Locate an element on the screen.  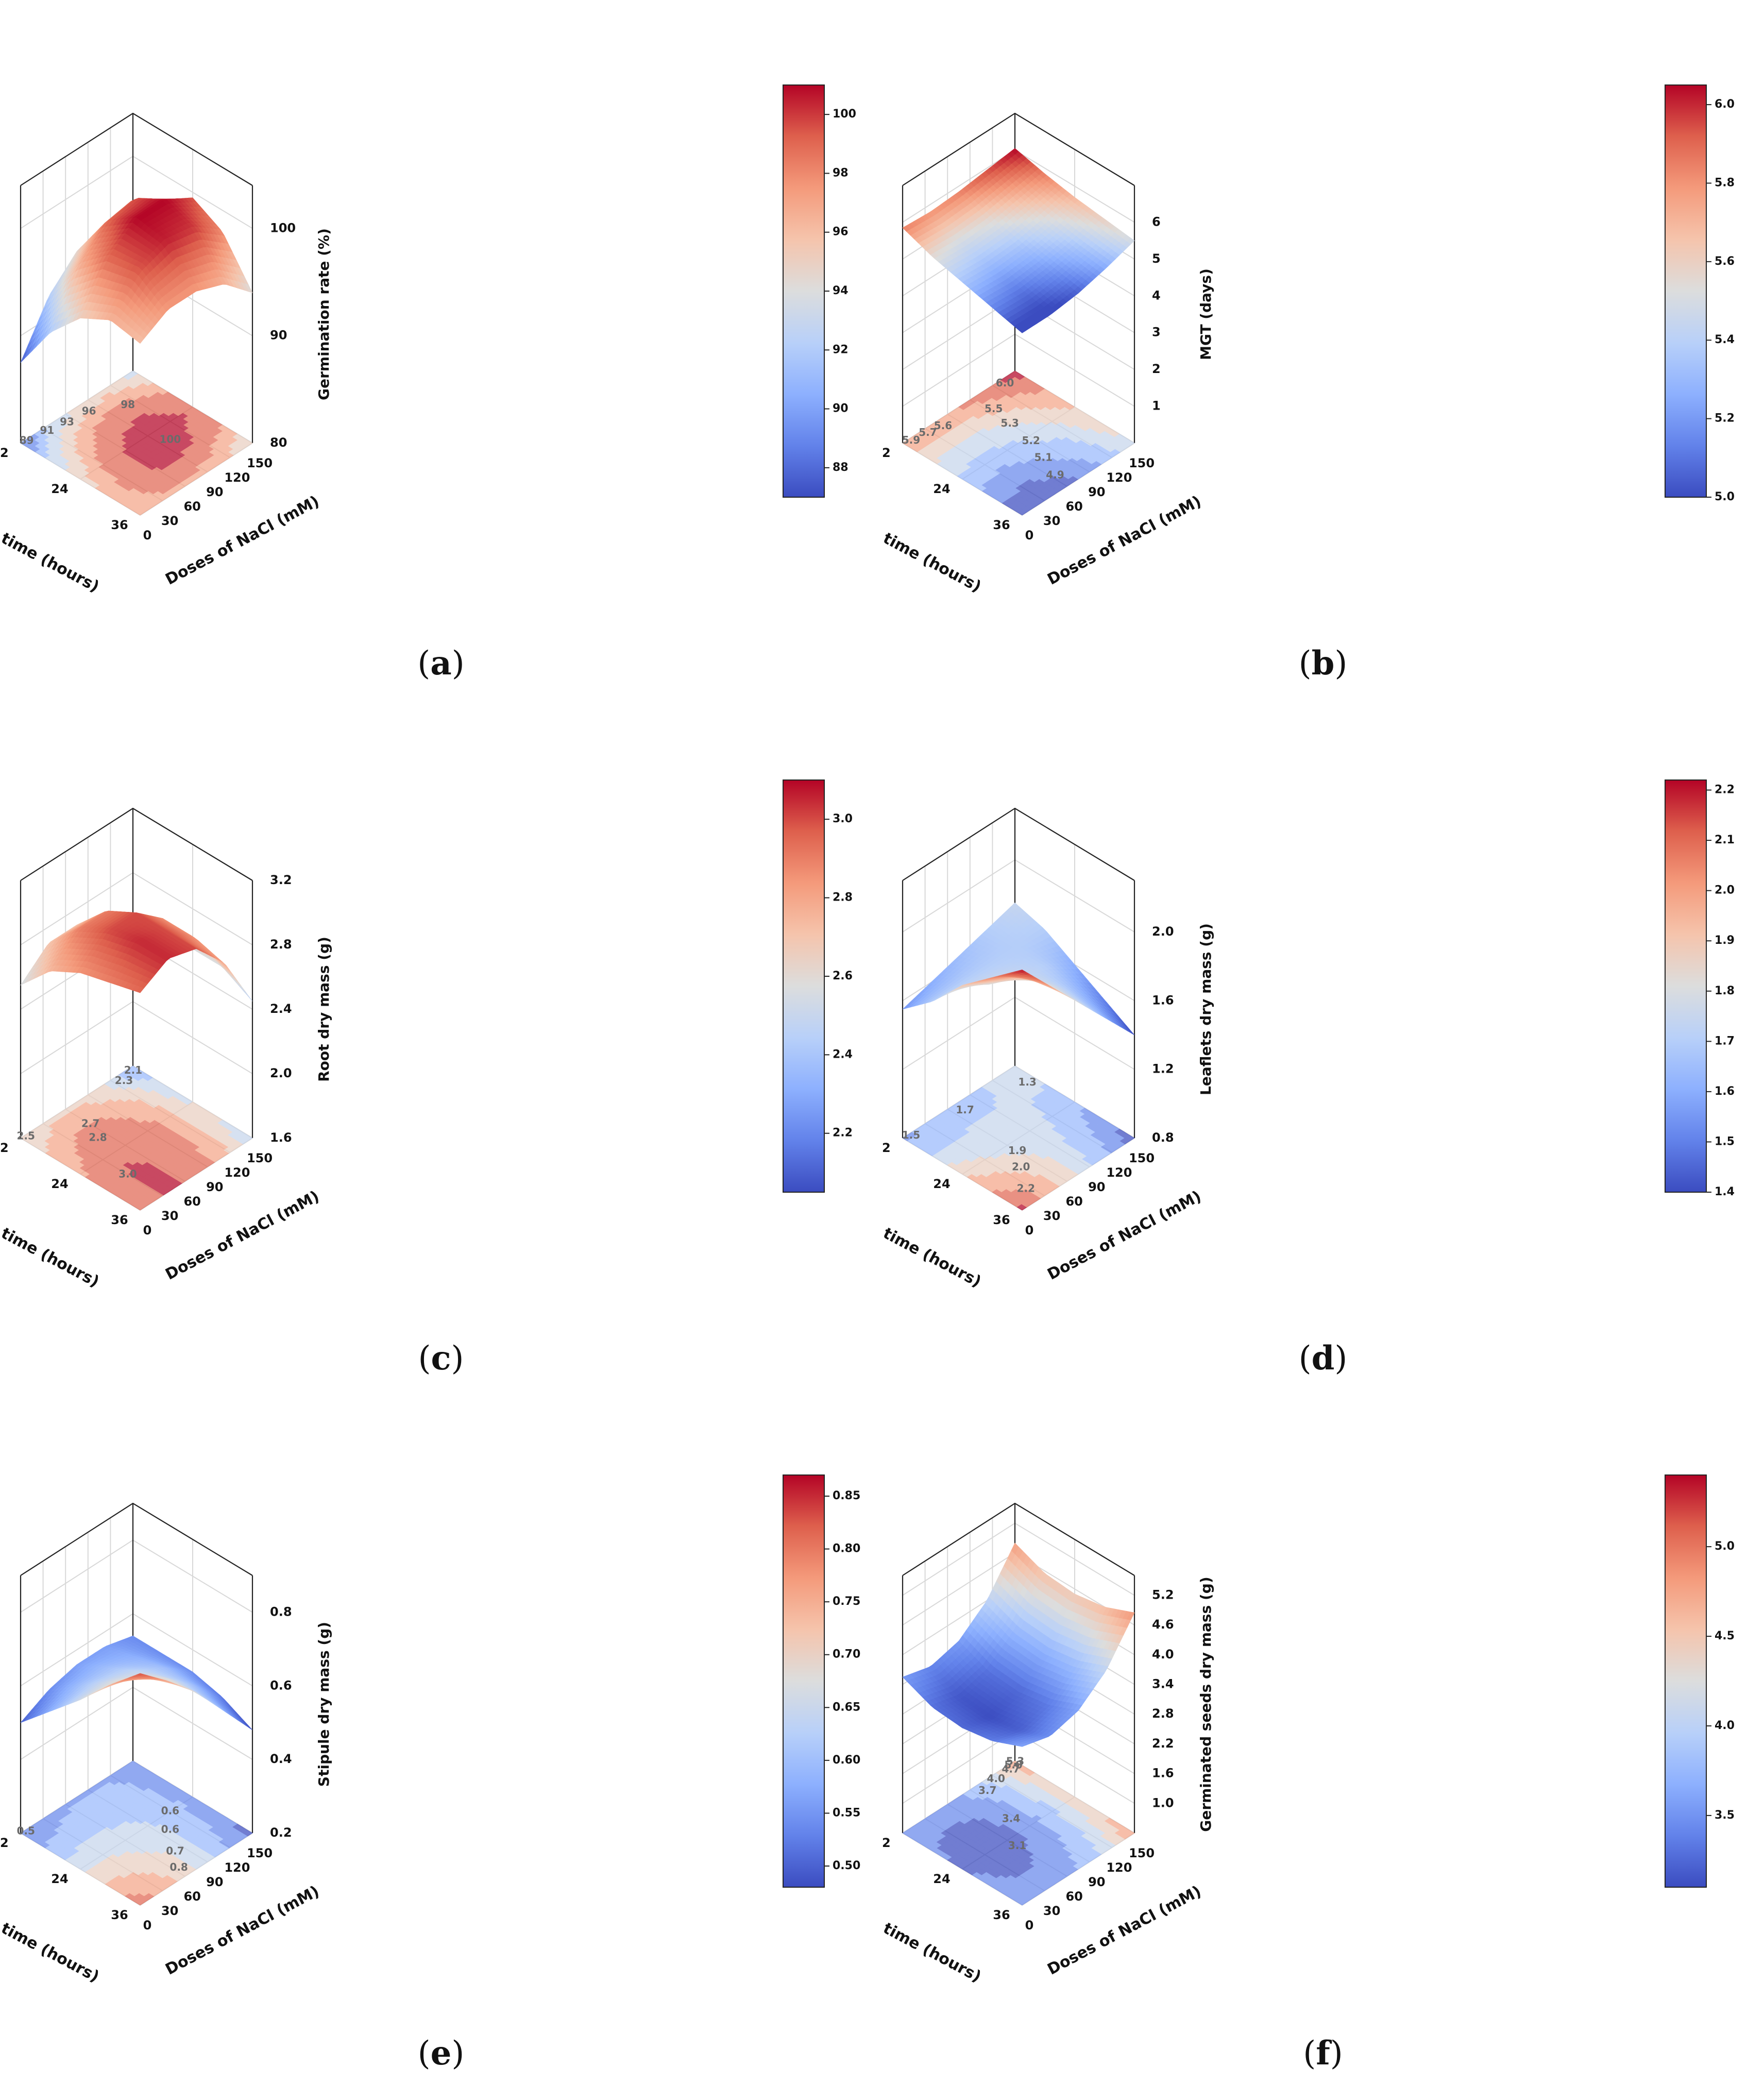
colorbar-tick-label: 96 is located at coordinates (841, 233).